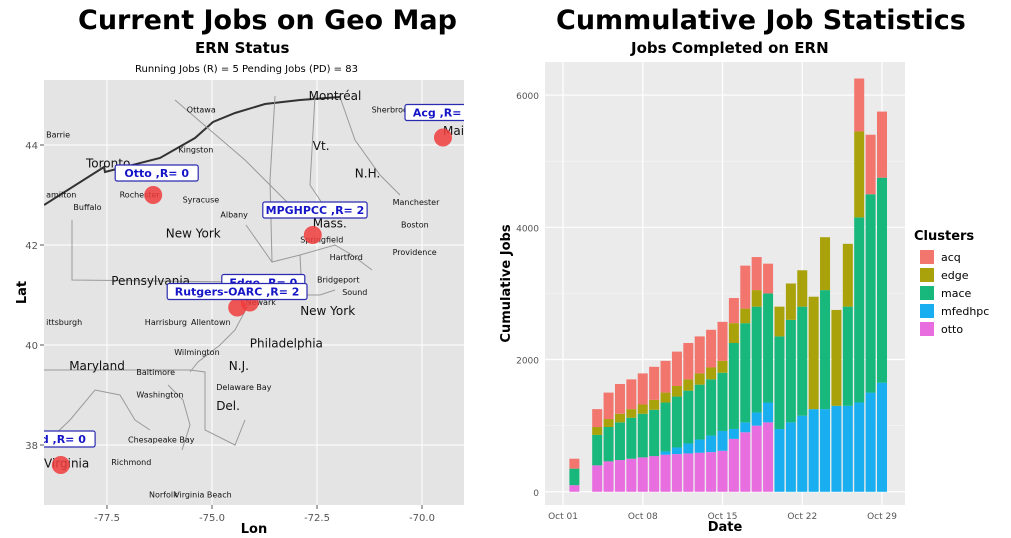 The height and width of the screenshot is (538, 1011). What do you see at coordinates (441, 113) in the screenshot?
I see `site-label: Acg ,R= 1` at bounding box center [441, 113].